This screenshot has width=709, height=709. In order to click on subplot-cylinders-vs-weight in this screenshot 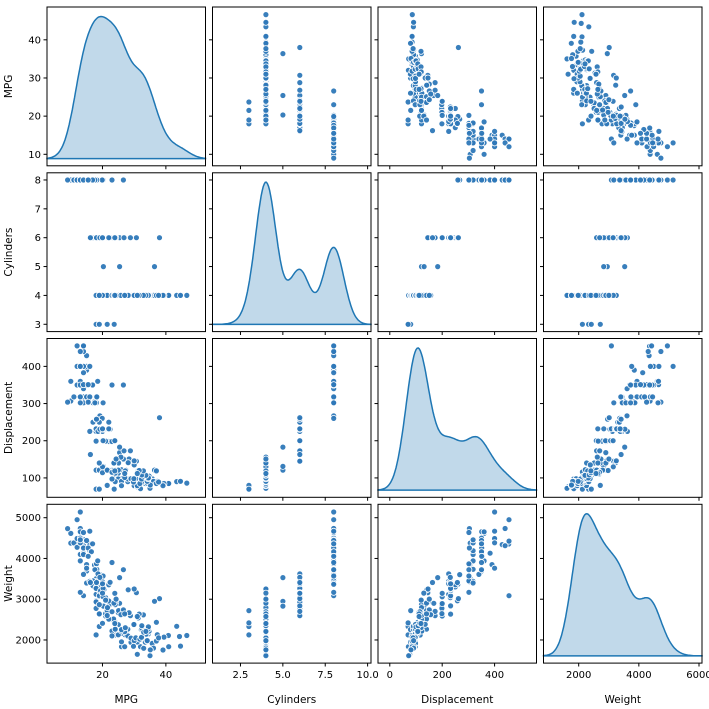, I will do `click(621, 253)`.